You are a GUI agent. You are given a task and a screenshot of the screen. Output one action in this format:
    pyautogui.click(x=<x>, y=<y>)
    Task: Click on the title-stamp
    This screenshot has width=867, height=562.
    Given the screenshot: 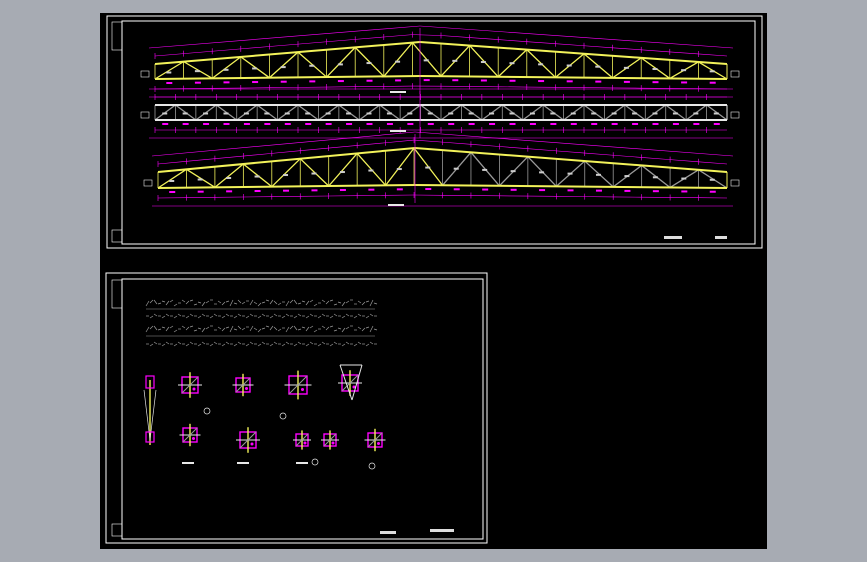 What is the action you would take?
    pyautogui.click(x=117, y=236)
    